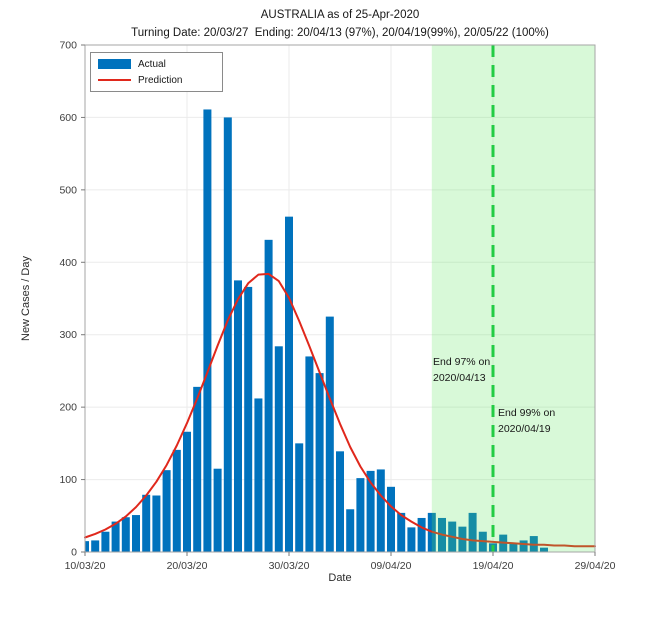 The height and width of the screenshot is (619, 650). What do you see at coordinates (462, 362) in the screenshot?
I see `annotation-end-97-line1: End 97% on` at bounding box center [462, 362].